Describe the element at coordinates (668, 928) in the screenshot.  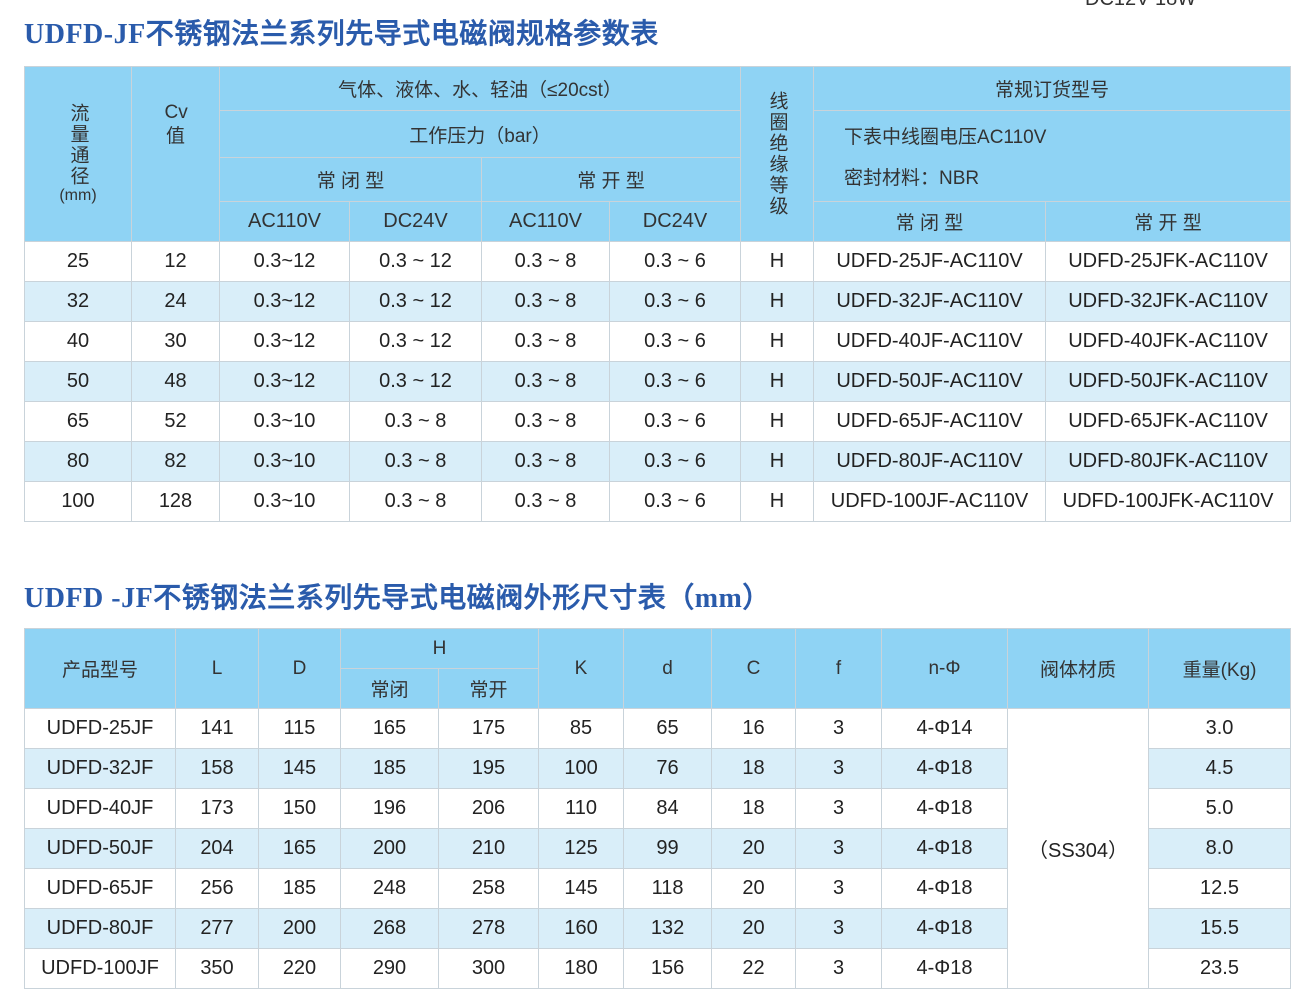
I see `table-cell: 132` at that location.